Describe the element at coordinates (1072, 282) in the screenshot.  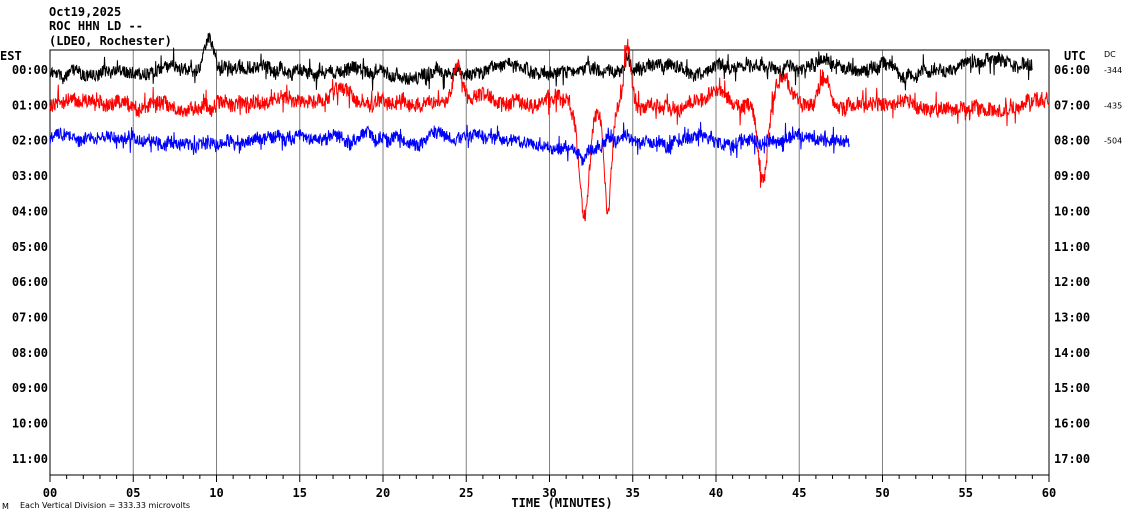
I see `right-time-label: 12:00` at that location.